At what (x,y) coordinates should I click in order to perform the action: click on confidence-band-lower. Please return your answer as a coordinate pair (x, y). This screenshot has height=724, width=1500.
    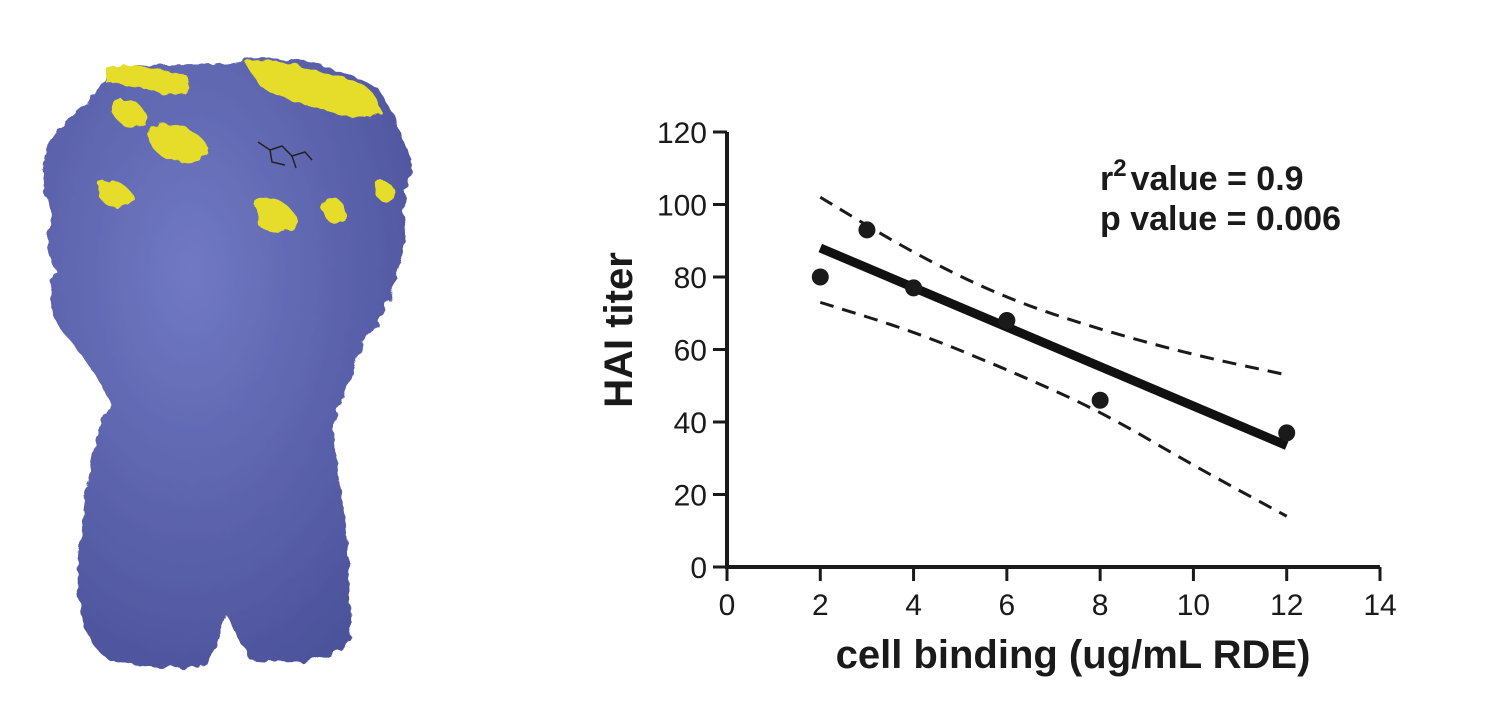
    Looking at the image, I should click on (1053, 409).